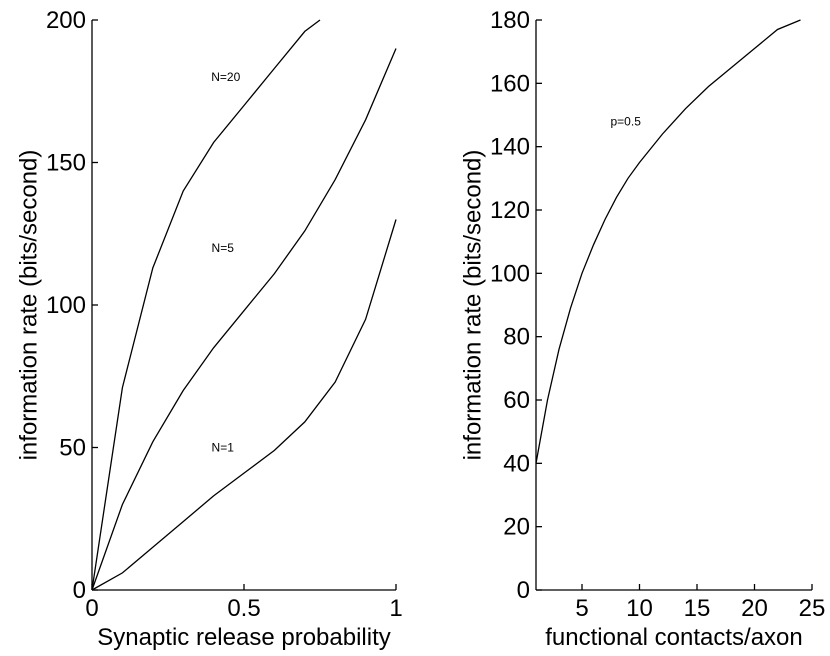 Image resolution: width=830 pixels, height=656 pixels. Describe the element at coordinates (516, 337) in the screenshot. I see `right-y-tick-label: 80` at that location.